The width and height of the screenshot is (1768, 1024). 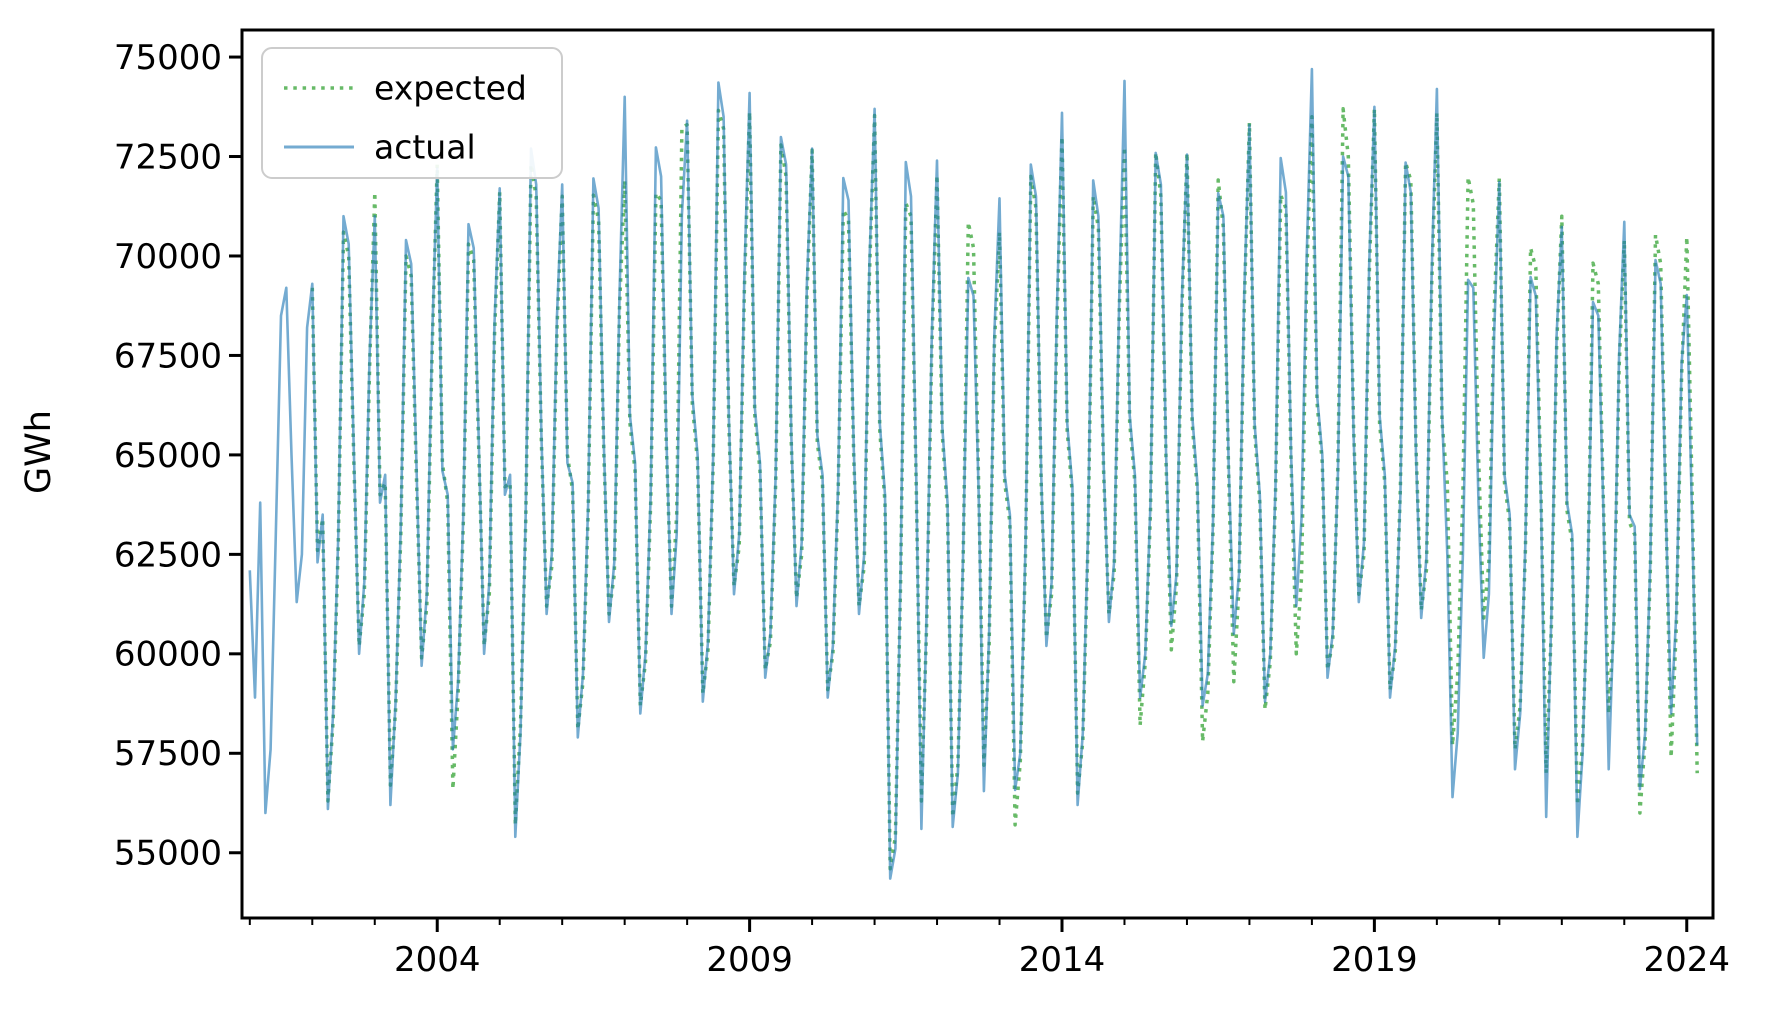 What do you see at coordinates (168, 257) in the screenshot?
I see `y-tick-label: 70000` at bounding box center [168, 257].